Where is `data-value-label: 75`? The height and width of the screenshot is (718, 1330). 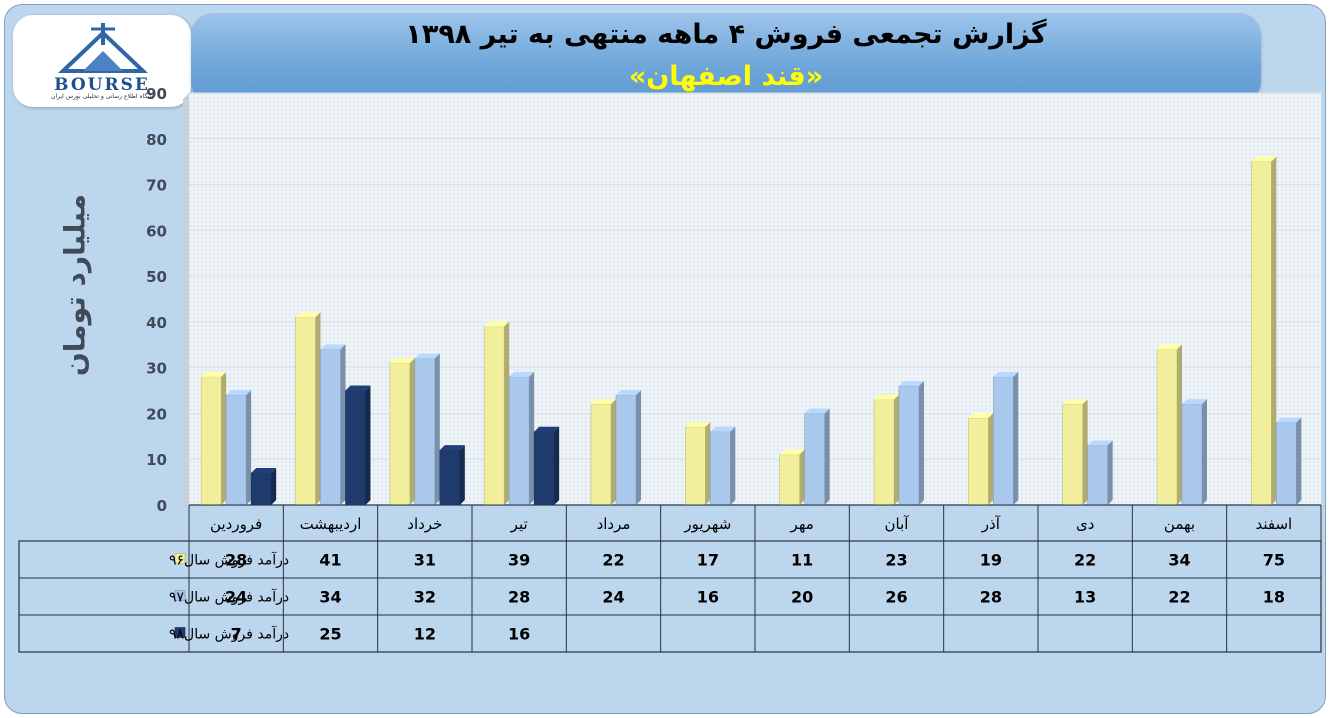
data-value-label: 75 is located at coordinates (1274, 560).